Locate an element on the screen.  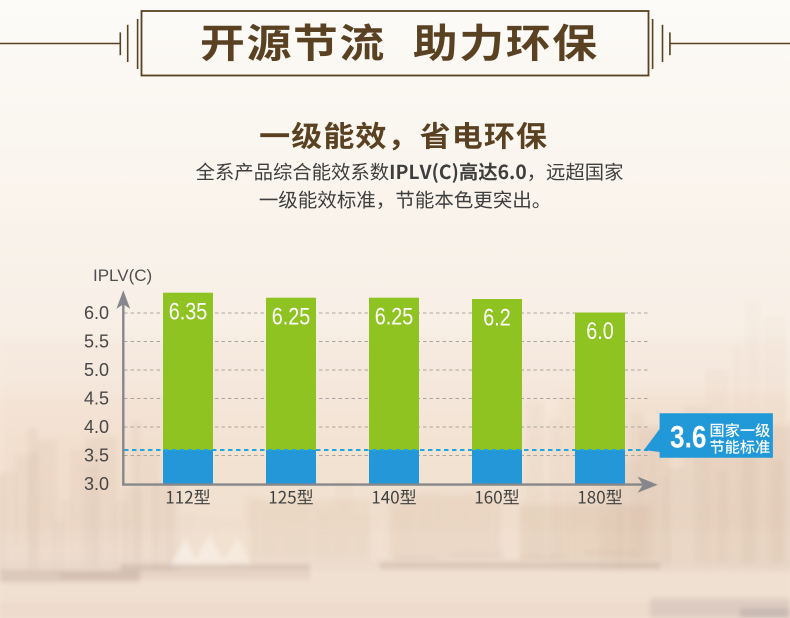
svg-text: 4.5 is located at coordinates (96, 399).